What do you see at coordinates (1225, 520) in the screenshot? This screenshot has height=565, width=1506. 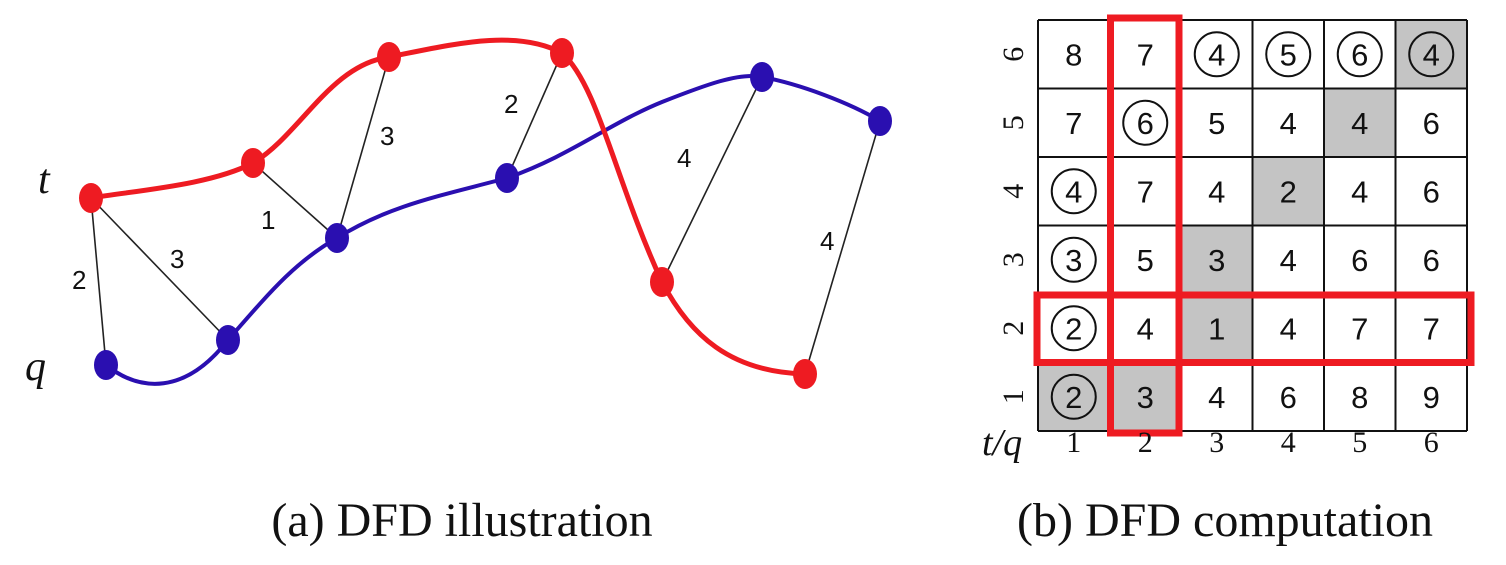 I see `caption-b: (b) DFD computation` at bounding box center [1225, 520].